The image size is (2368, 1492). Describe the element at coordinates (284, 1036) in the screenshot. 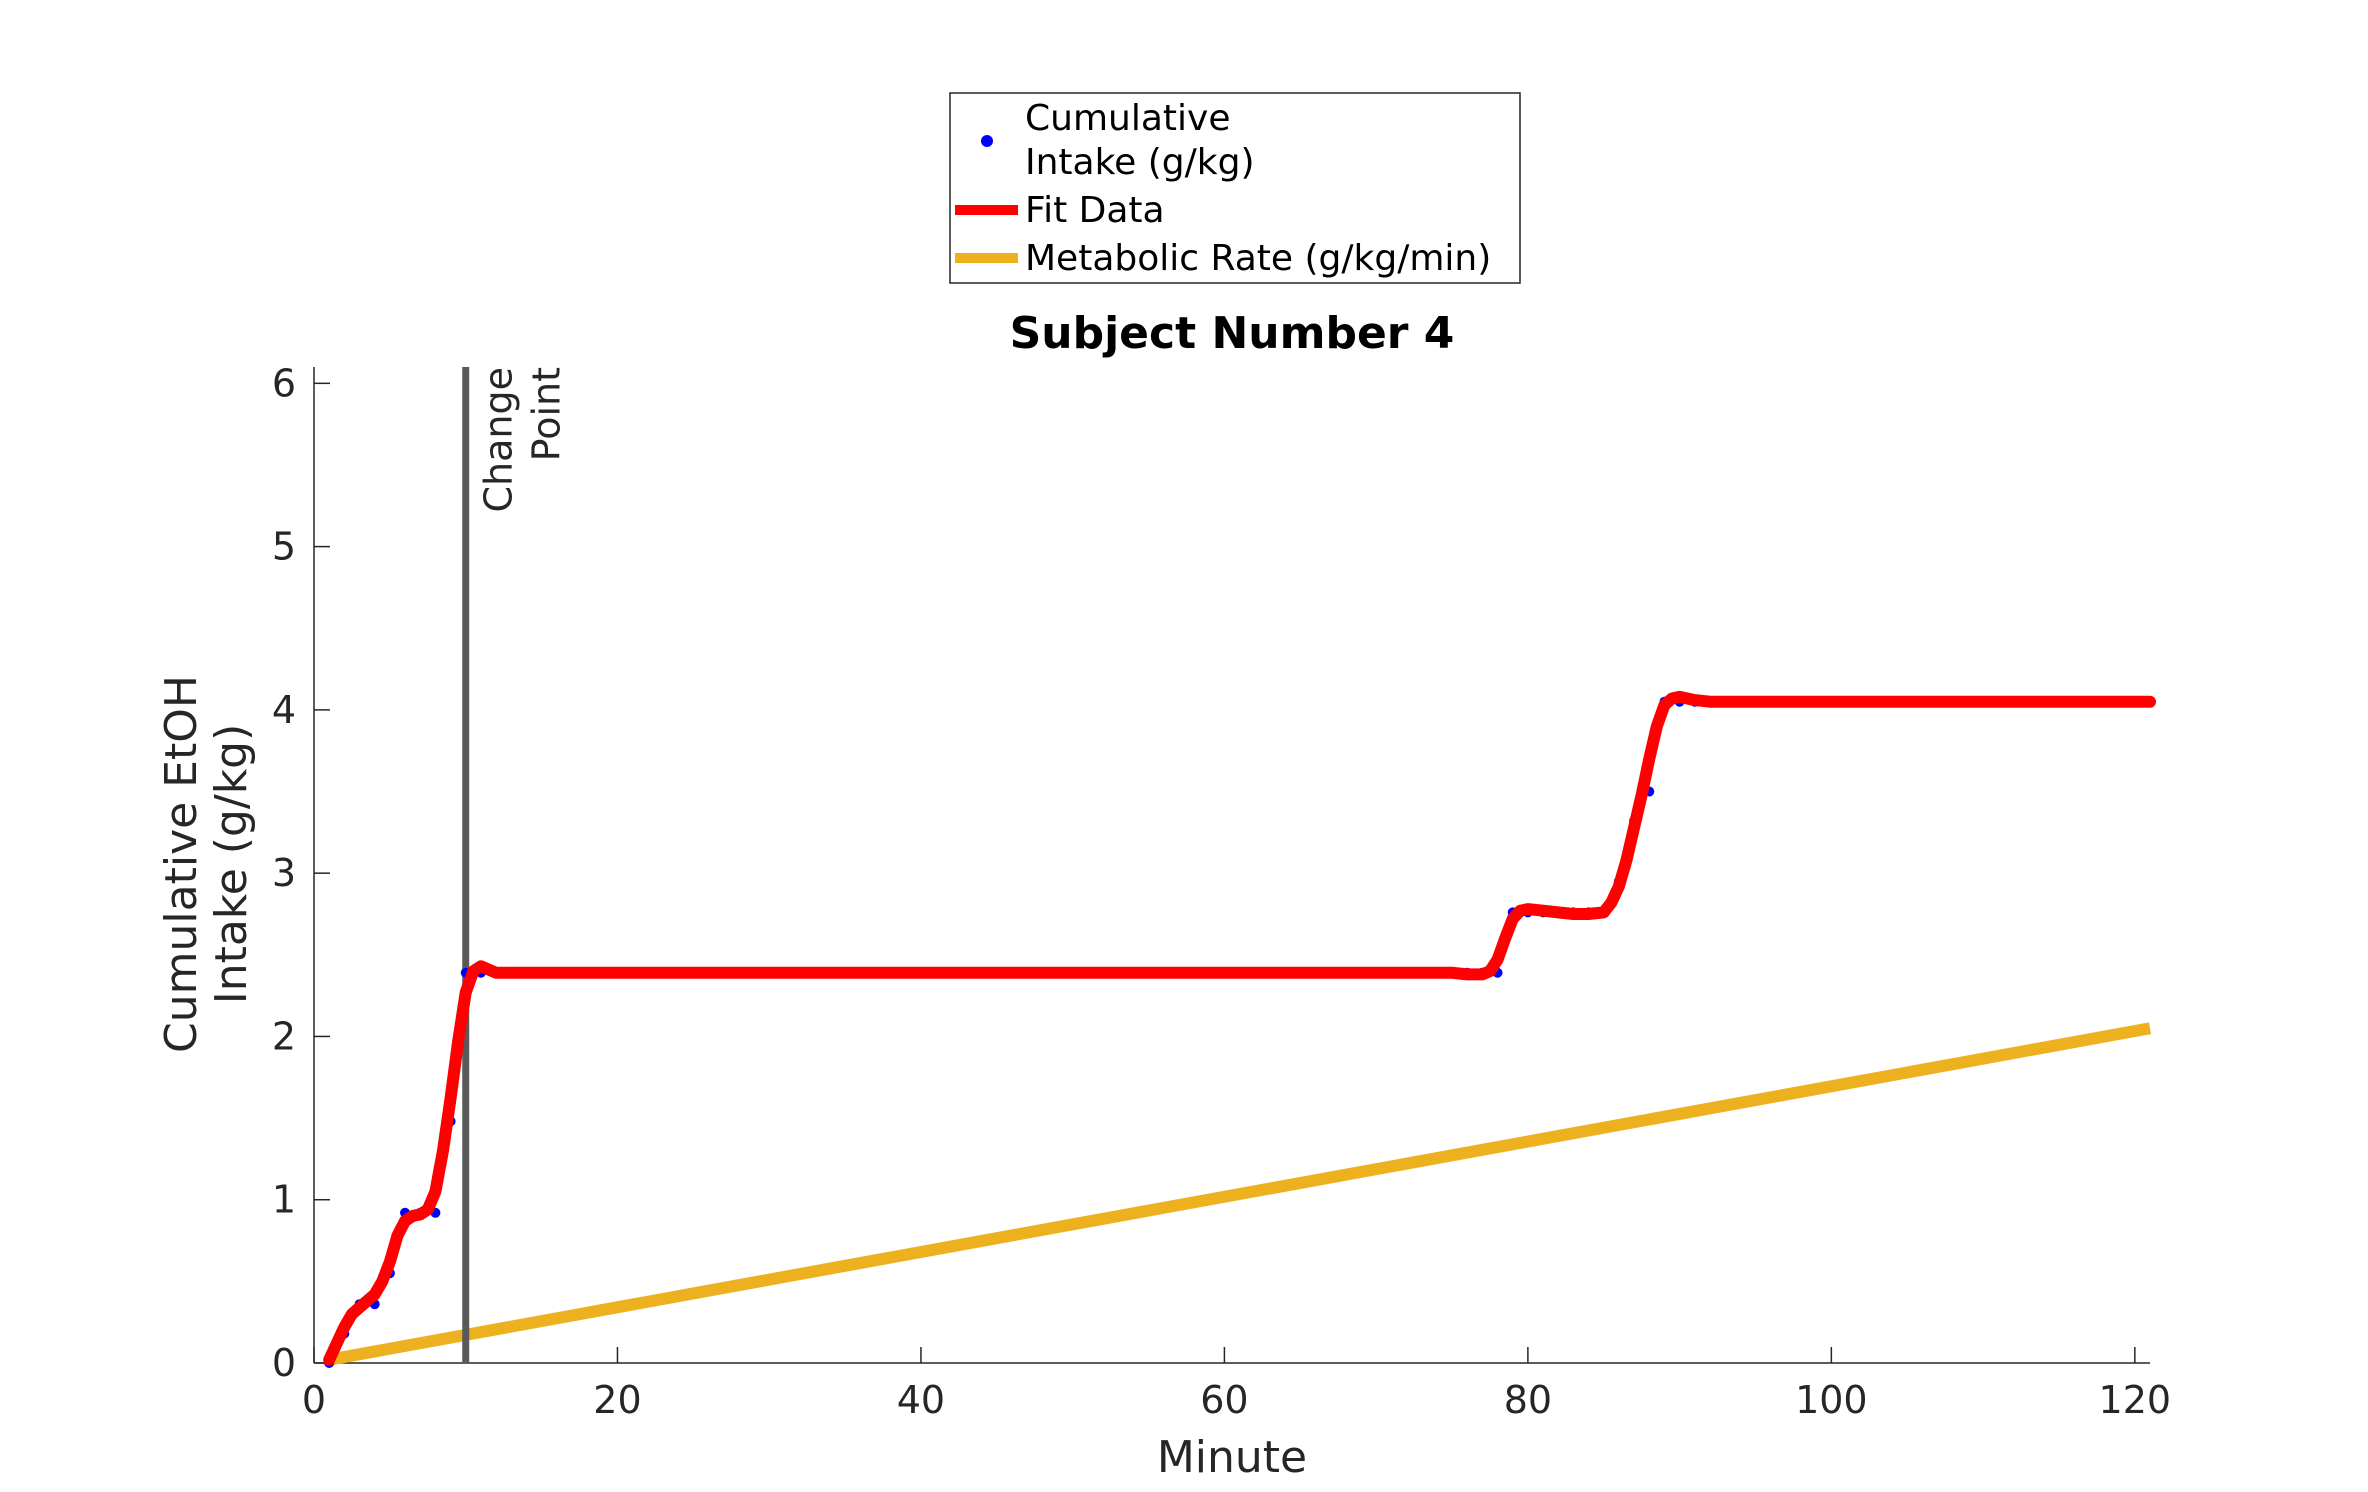

I see `y-tick-label: 2` at that location.